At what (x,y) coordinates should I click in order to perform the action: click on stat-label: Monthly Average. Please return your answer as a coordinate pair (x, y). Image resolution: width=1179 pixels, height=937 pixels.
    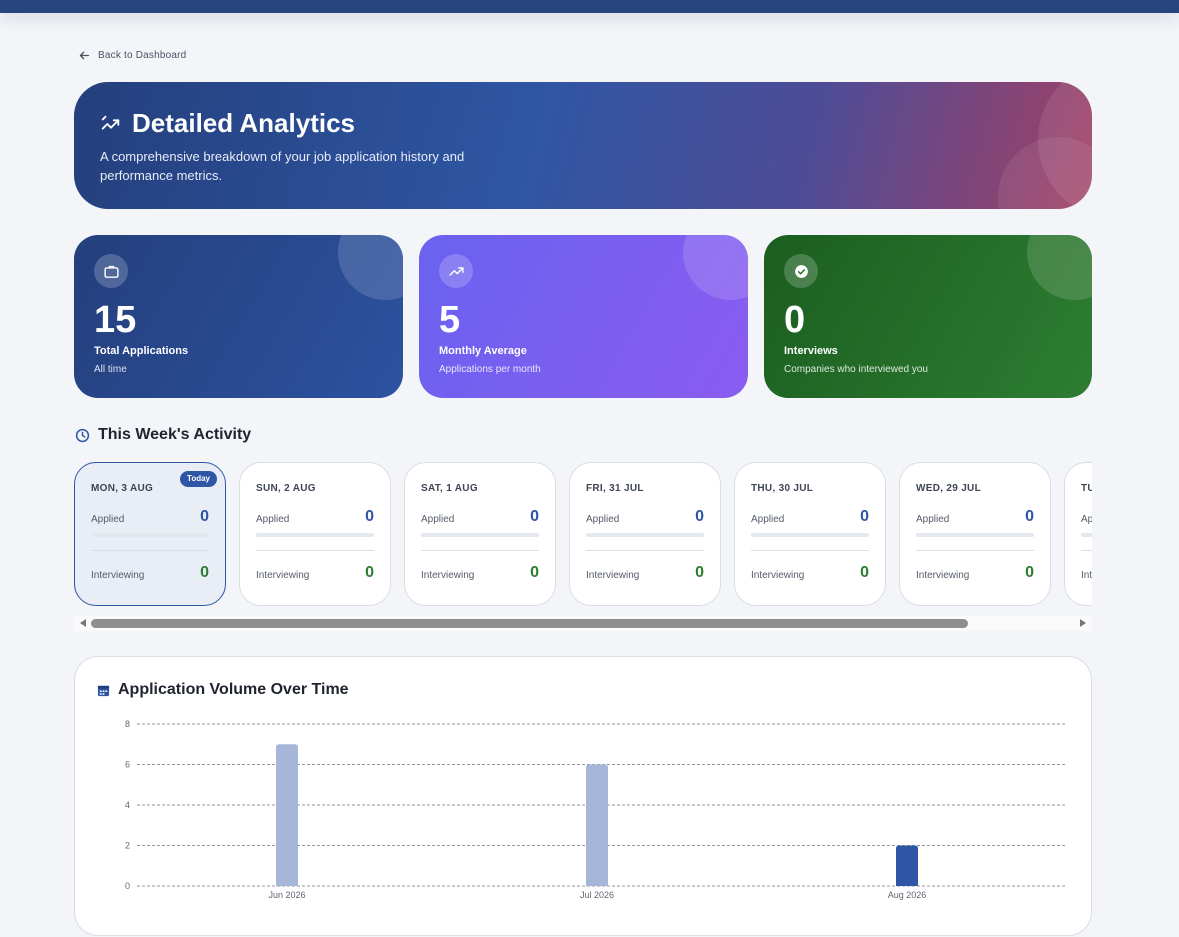
    Looking at the image, I should click on (483, 351).